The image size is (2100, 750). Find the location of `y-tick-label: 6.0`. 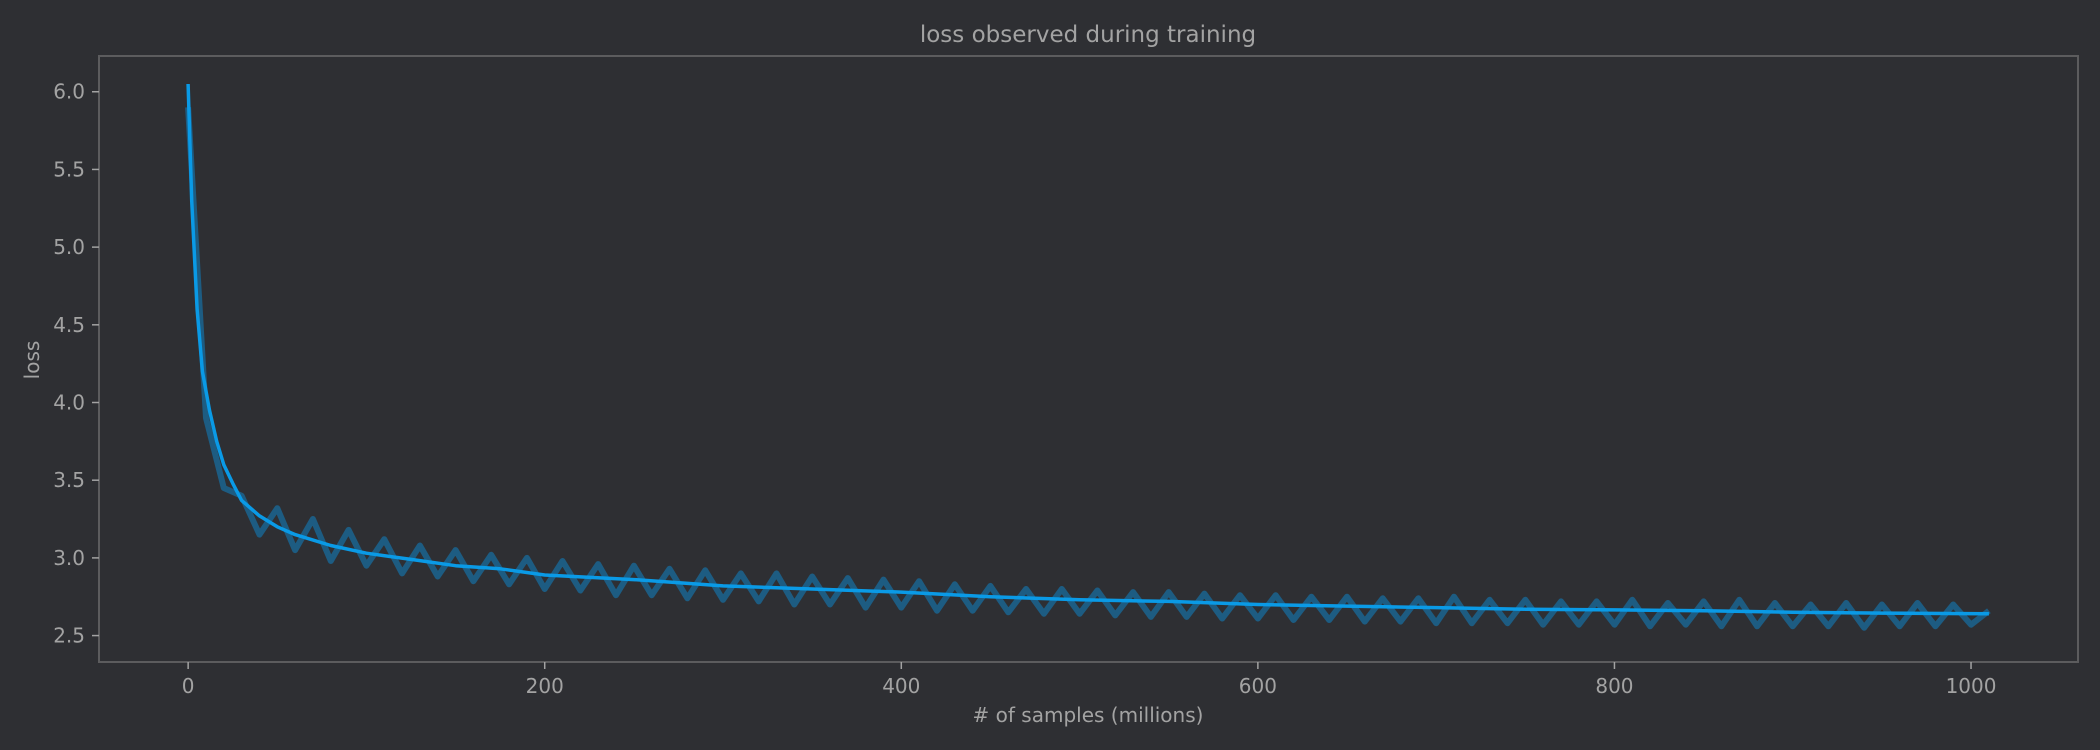

y-tick-label: 6.0 is located at coordinates (69, 92).